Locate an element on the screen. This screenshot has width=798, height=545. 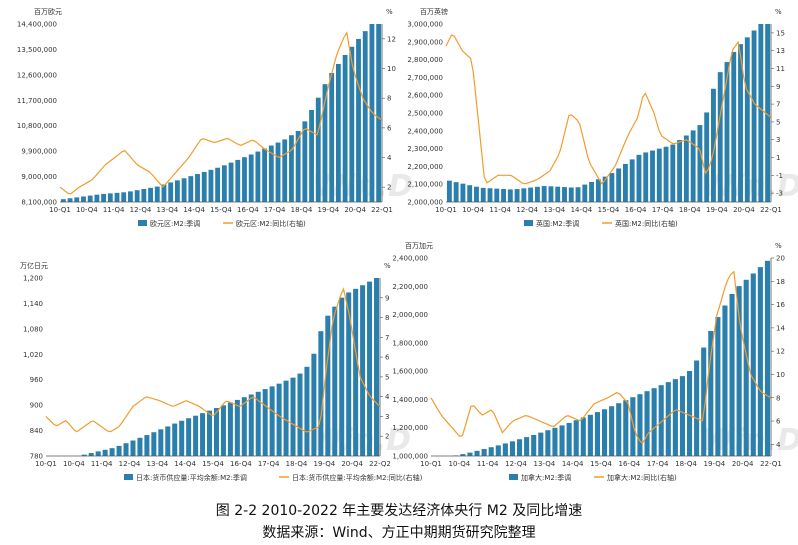
y-tick-label: 14,400,000 is located at coordinates (37, 25).